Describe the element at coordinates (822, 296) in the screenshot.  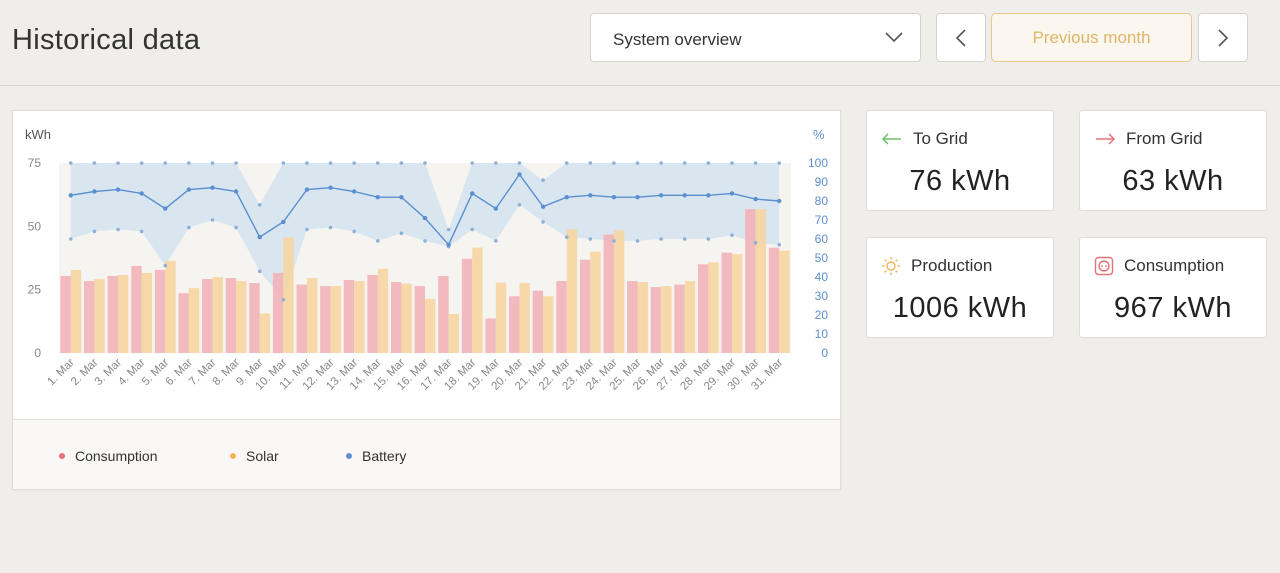
I see `y-tick-right: 30` at that location.